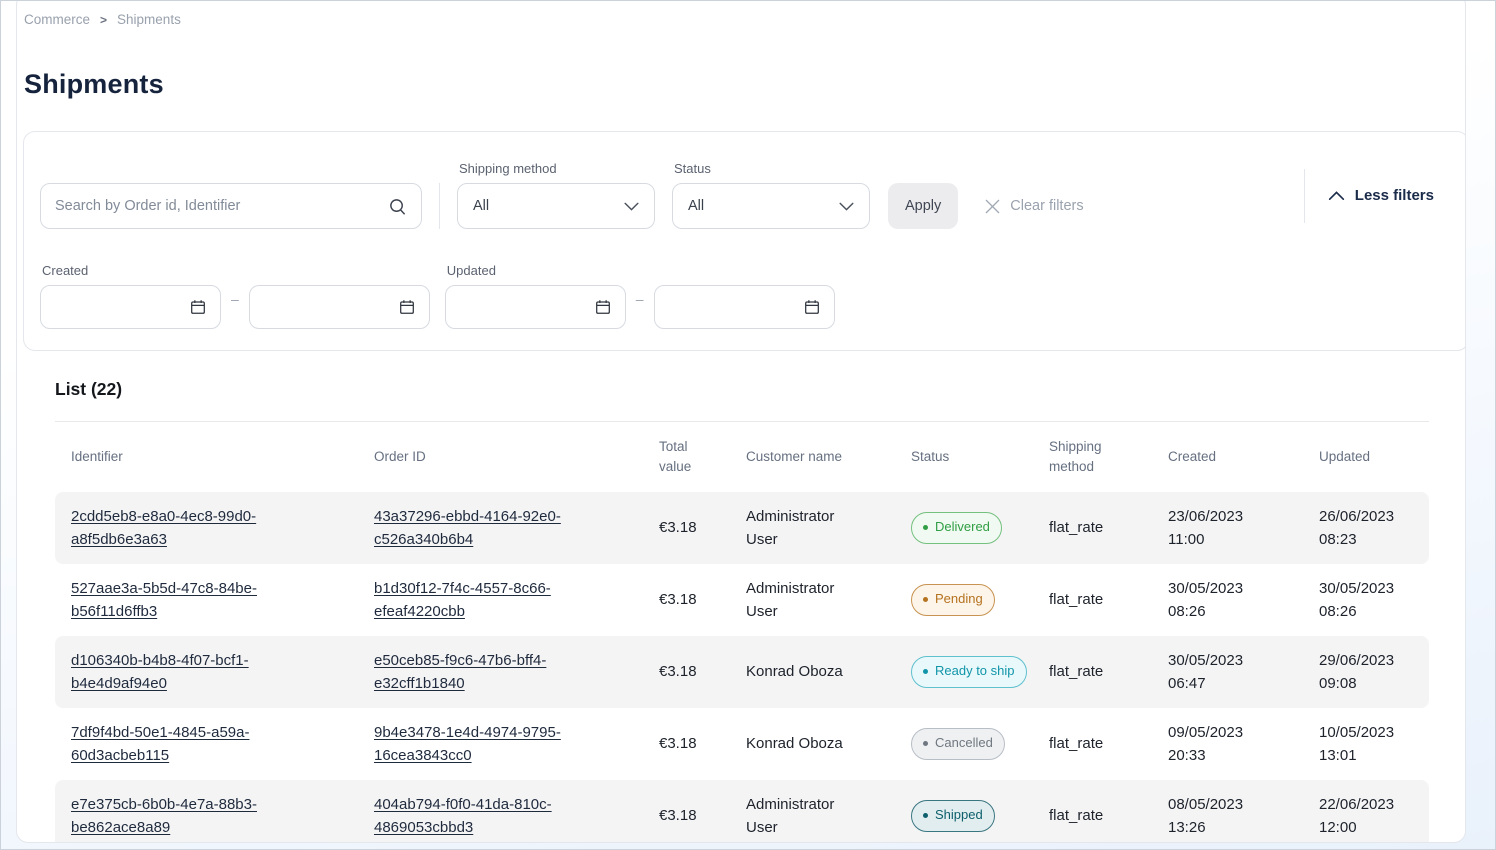  I want to click on order-id-link: e50ceb85-f9c6-47b6-bff4-e32cff1b1840, so click(460, 671).